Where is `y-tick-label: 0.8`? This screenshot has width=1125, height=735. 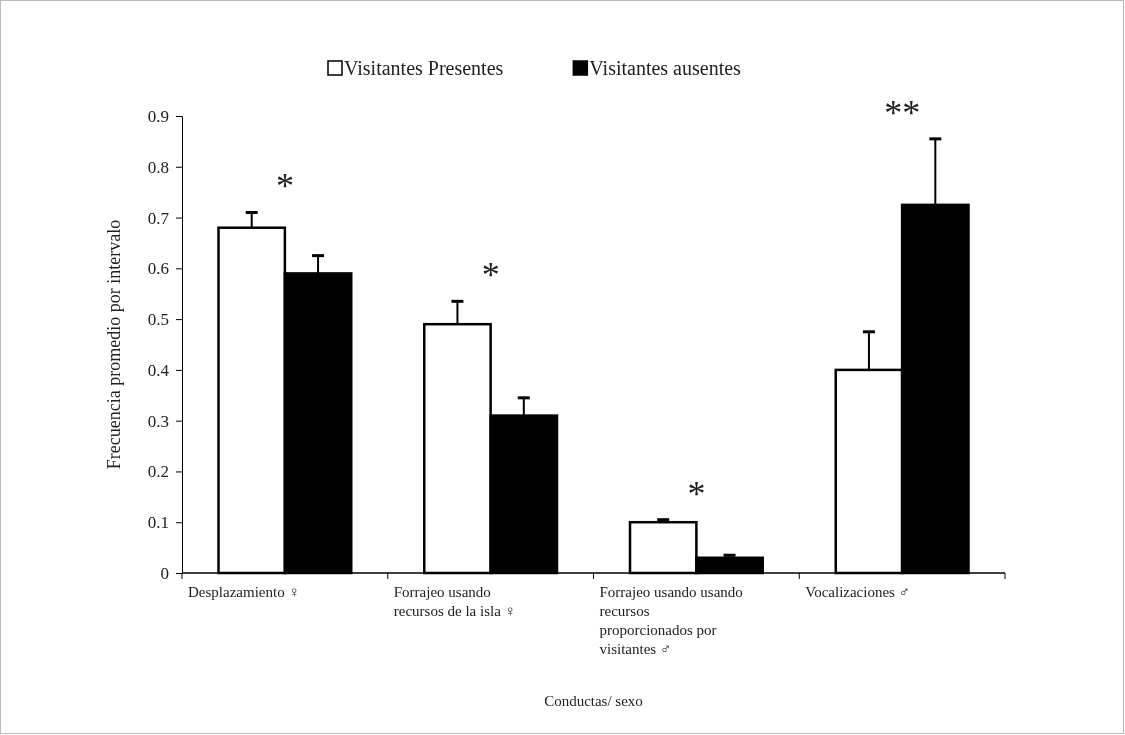 y-tick-label: 0.8 is located at coordinates (158, 167).